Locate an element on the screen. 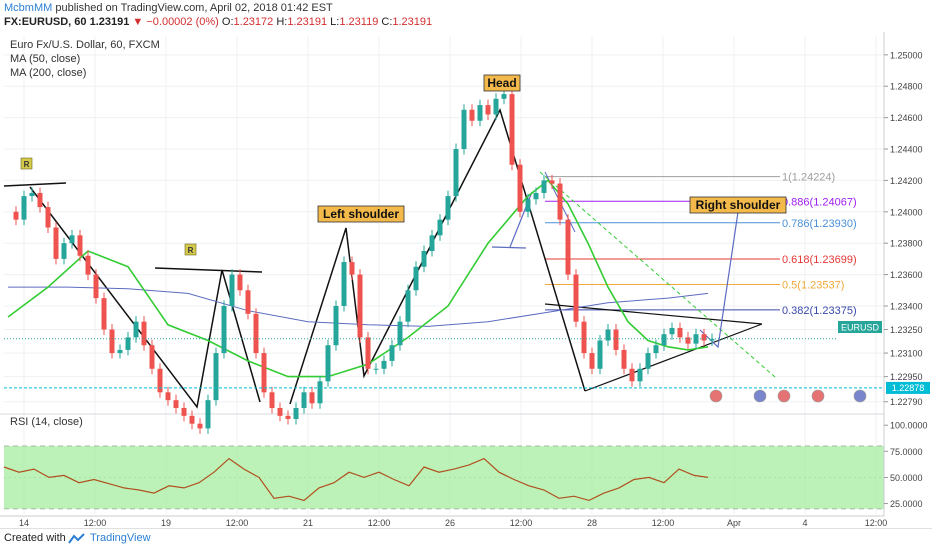  head-label: Head is located at coordinates (502, 83).